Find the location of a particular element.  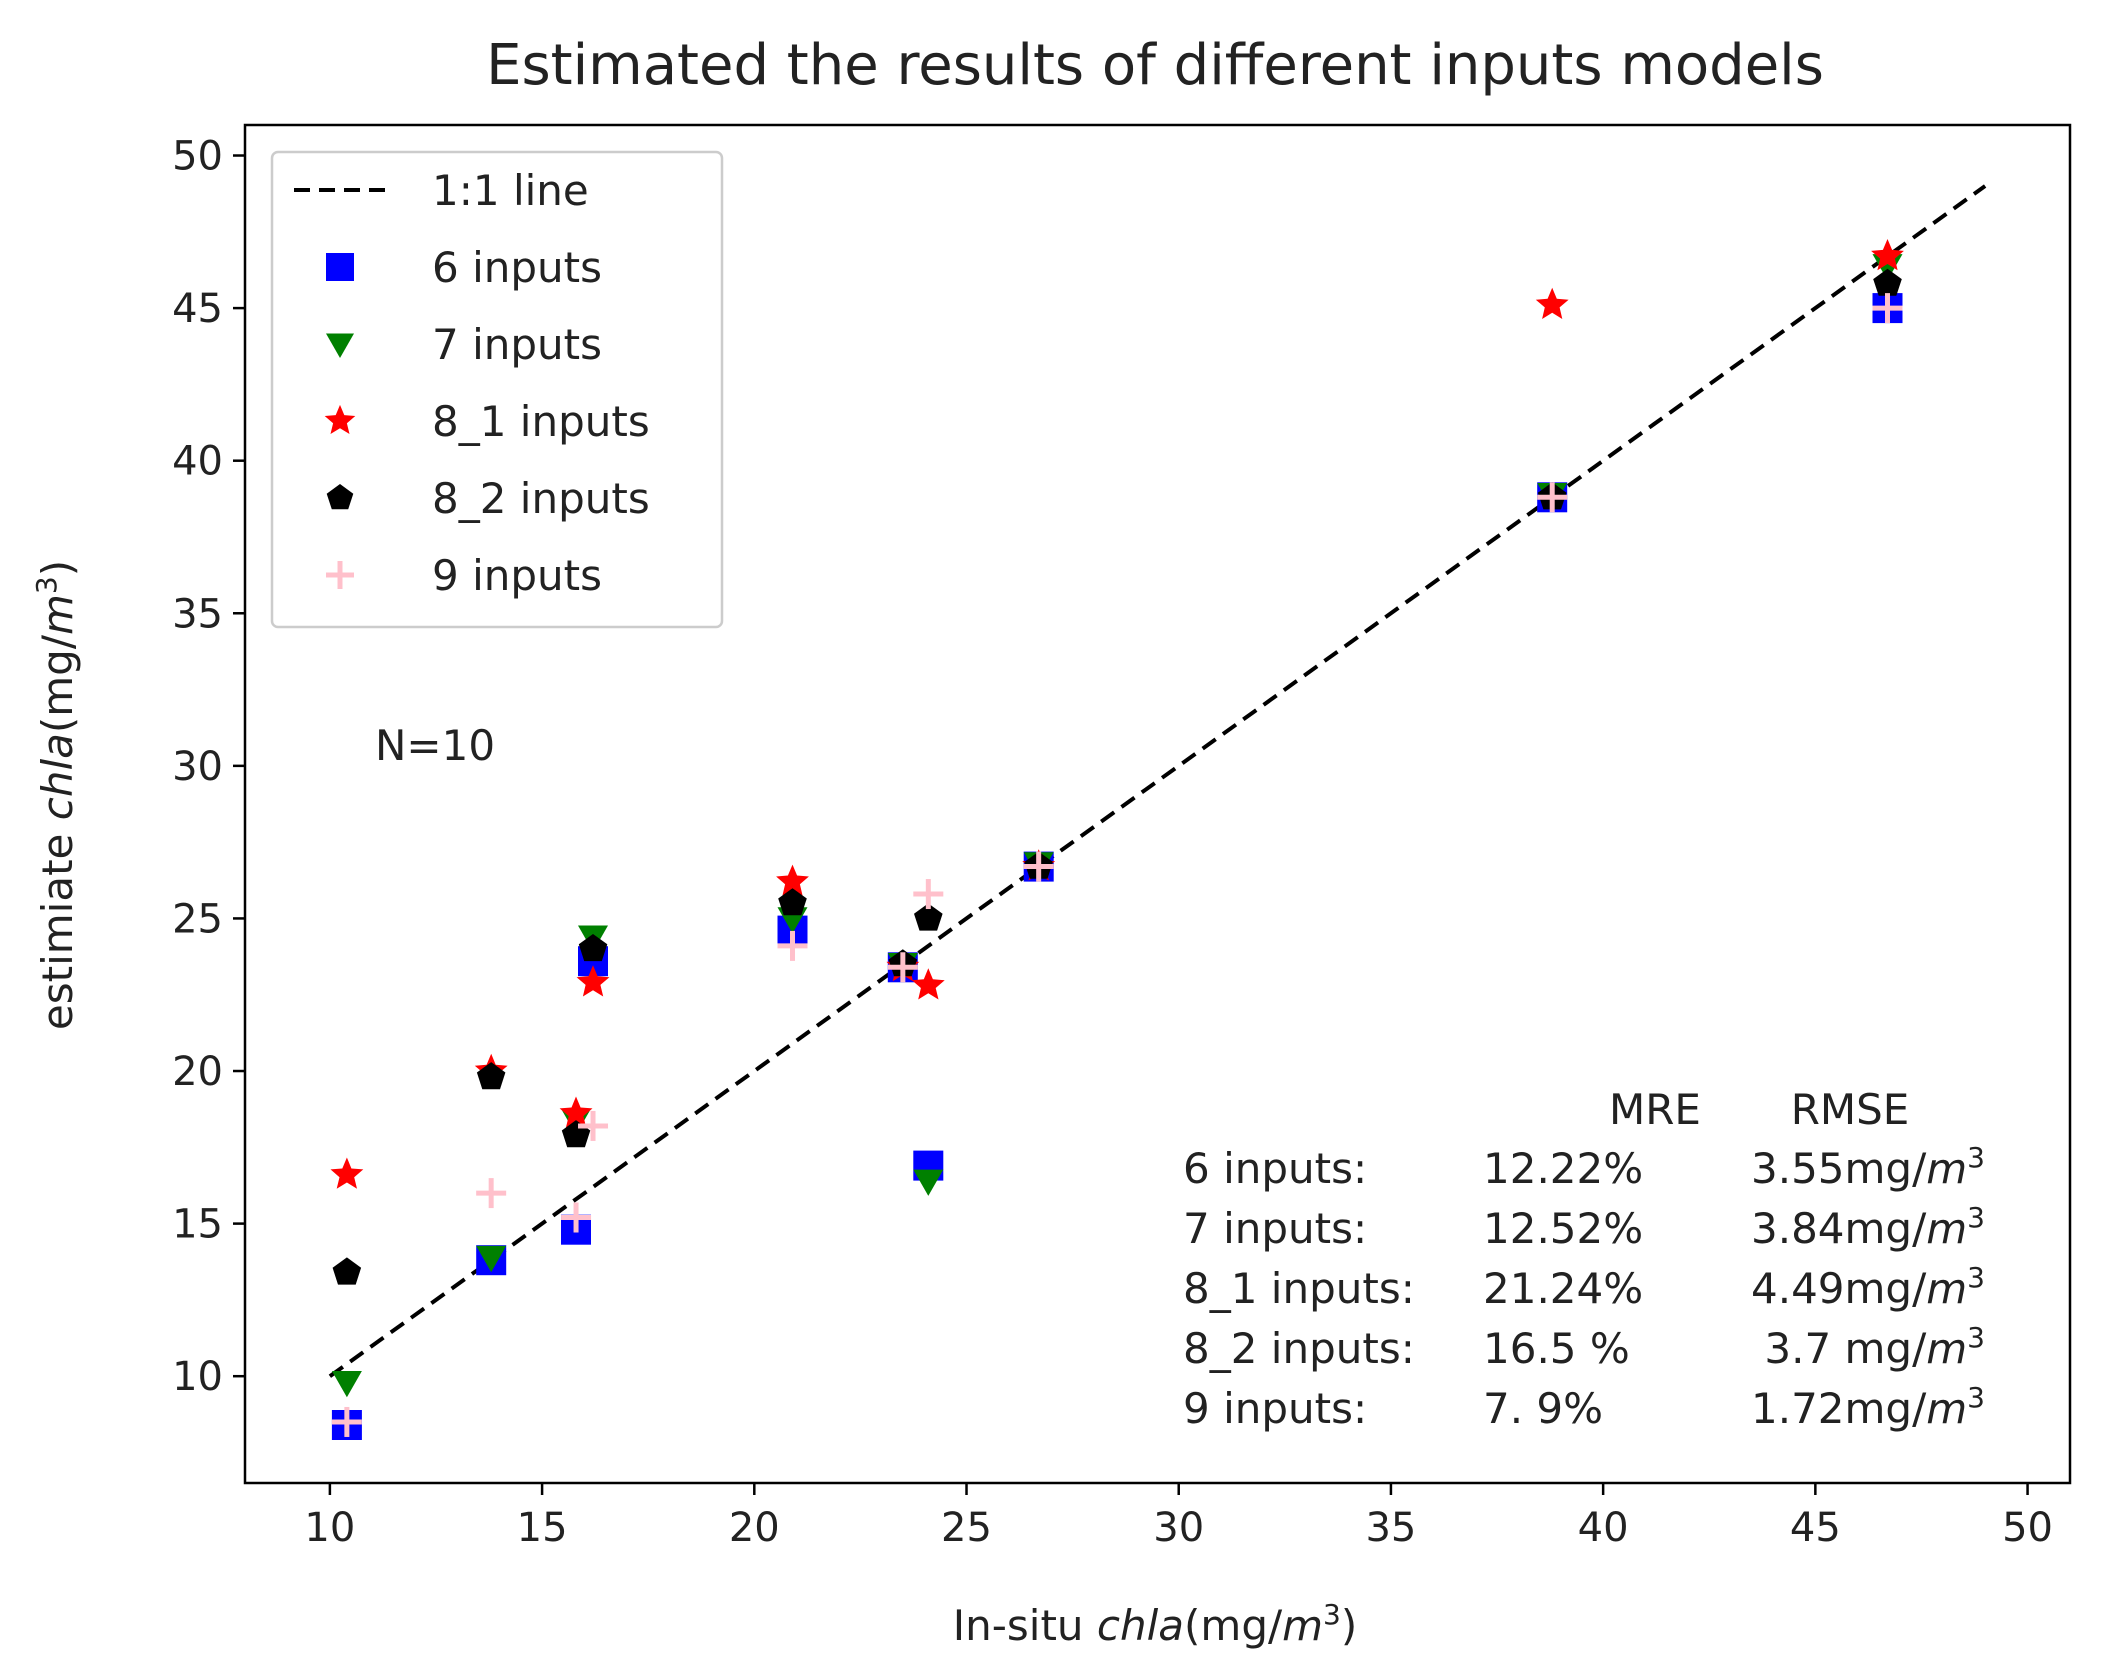

stats-row-rmse: 3.84mg/m3 is located at coordinates (1868, 1227).